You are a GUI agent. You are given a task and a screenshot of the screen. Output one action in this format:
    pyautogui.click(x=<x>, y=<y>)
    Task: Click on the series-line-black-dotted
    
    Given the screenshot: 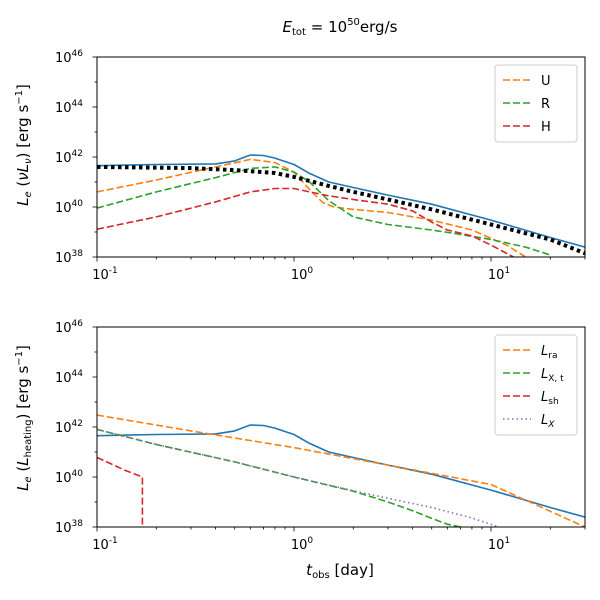 What is the action you would take?
    pyautogui.click(x=341, y=210)
    